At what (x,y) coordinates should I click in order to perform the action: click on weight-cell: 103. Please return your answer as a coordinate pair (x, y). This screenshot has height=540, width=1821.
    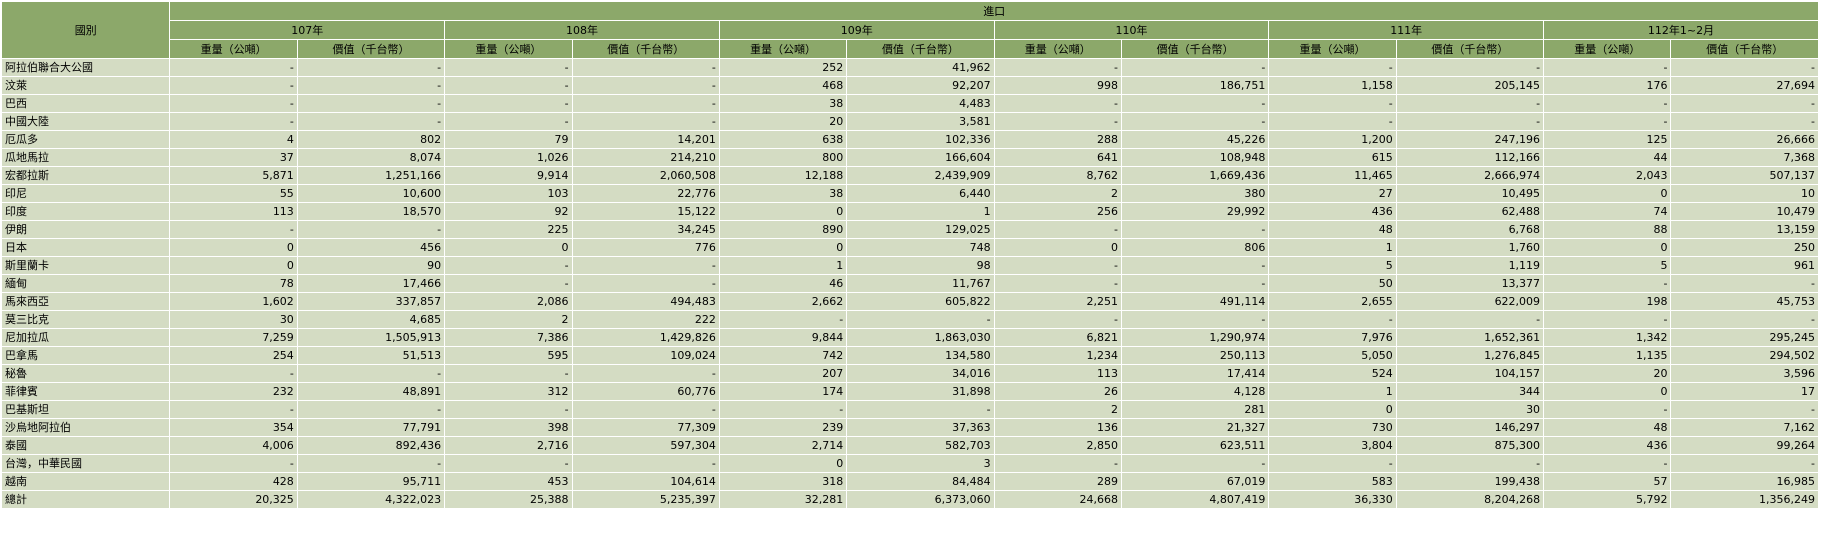
    Looking at the image, I should click on (508, 193).